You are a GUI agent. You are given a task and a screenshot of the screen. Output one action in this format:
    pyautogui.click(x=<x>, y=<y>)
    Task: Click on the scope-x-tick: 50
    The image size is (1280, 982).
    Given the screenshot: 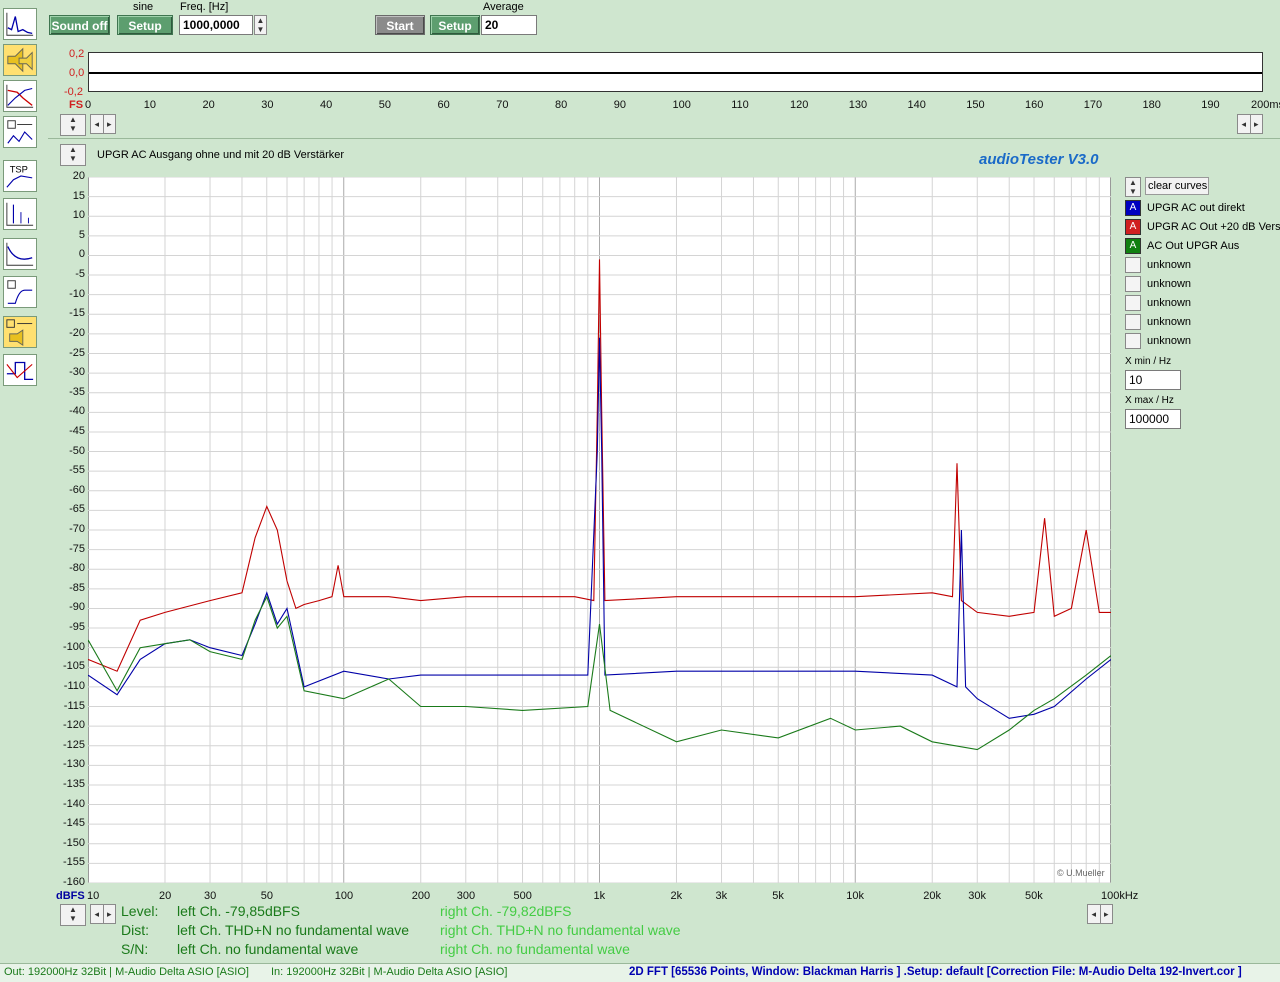 What is the action you would take?
    pyautogui.click(x=384, y=105)
    